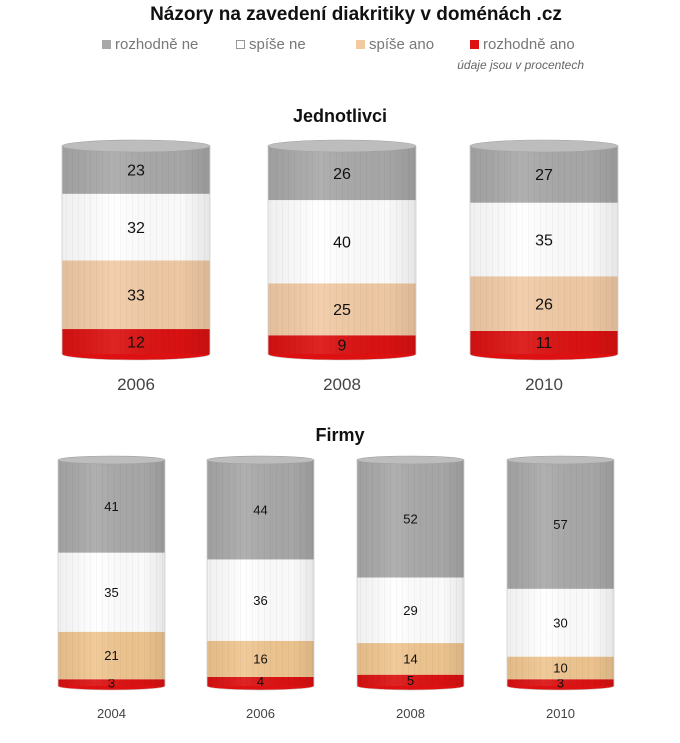 Image resolution: width=680 pixels, height=743 pixels. Describe the element at coordinates (520, 65) in the screenshot. I see `units-note: údaje jsou v procentech` at that location.